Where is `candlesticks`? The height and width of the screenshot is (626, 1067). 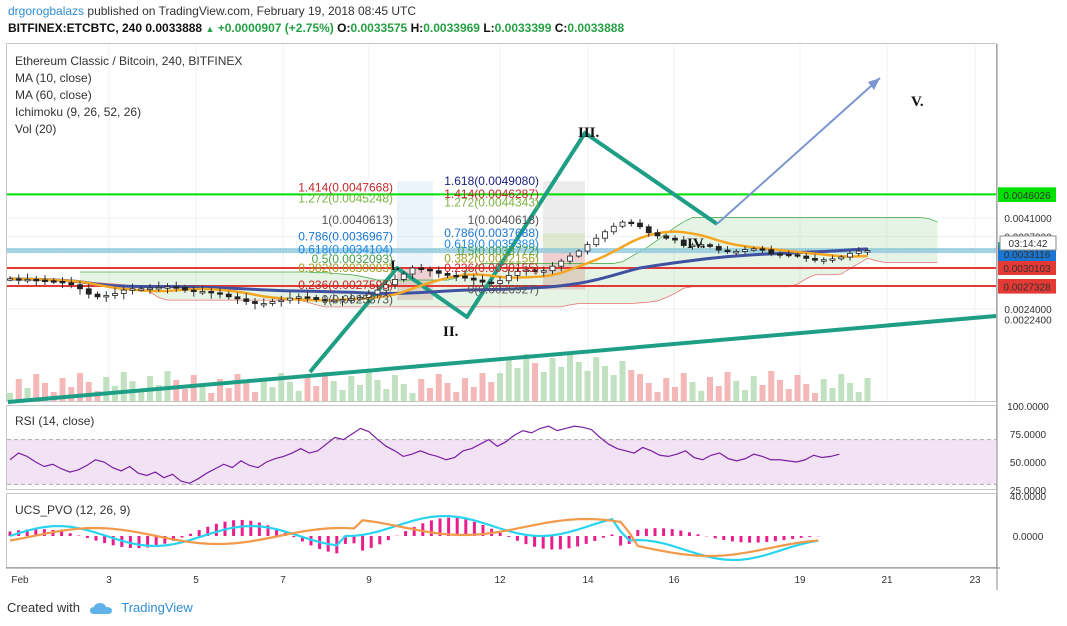 candlesticks is located at coordinates (439, 264).